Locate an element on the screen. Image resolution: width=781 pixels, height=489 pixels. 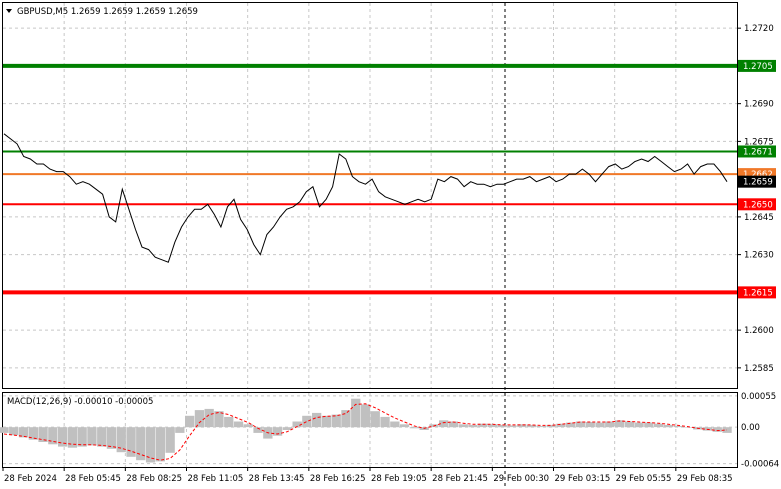
x-tick-label: 28 Feb 05:45 is located at coordinates (93, 479).